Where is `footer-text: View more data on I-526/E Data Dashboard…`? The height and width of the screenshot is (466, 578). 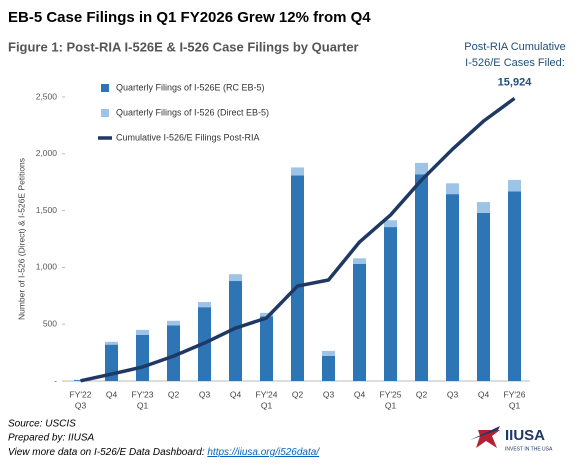 footer-text: View more data on I-526/E Data Dashboard… is located at coordinates (107, 452).